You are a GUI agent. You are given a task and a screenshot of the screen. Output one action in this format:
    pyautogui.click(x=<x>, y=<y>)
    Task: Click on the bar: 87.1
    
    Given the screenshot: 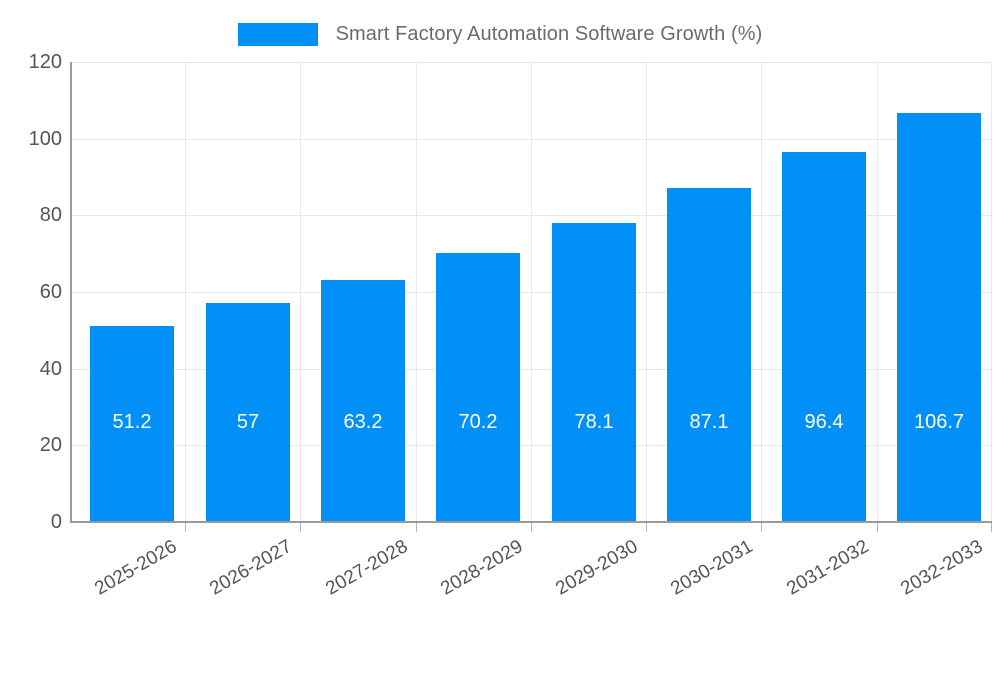 What is the action you would take?
    pyautogui.click(x=709, y=355)
    